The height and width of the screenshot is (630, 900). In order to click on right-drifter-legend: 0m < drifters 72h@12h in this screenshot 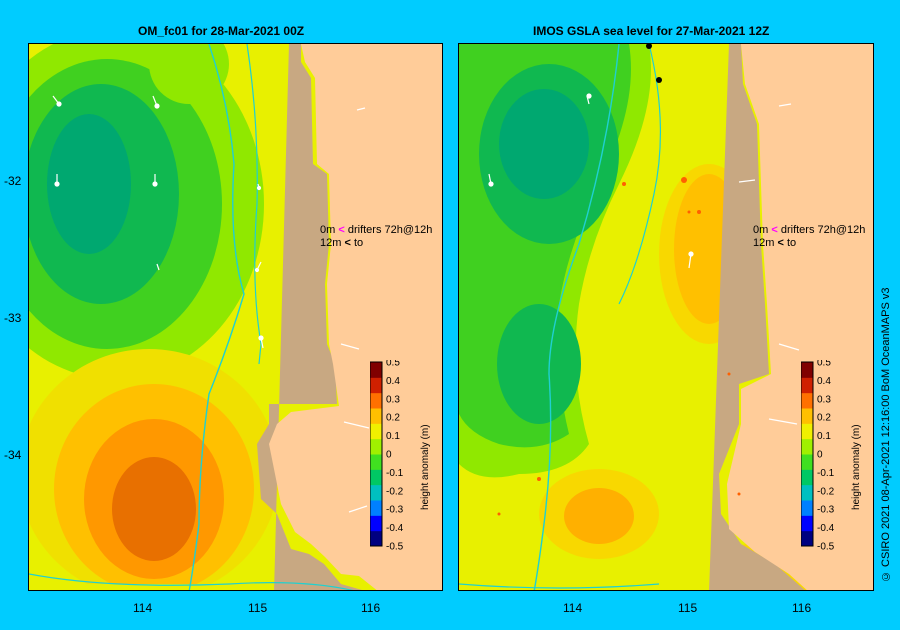, I will do `click(809, 230)`.